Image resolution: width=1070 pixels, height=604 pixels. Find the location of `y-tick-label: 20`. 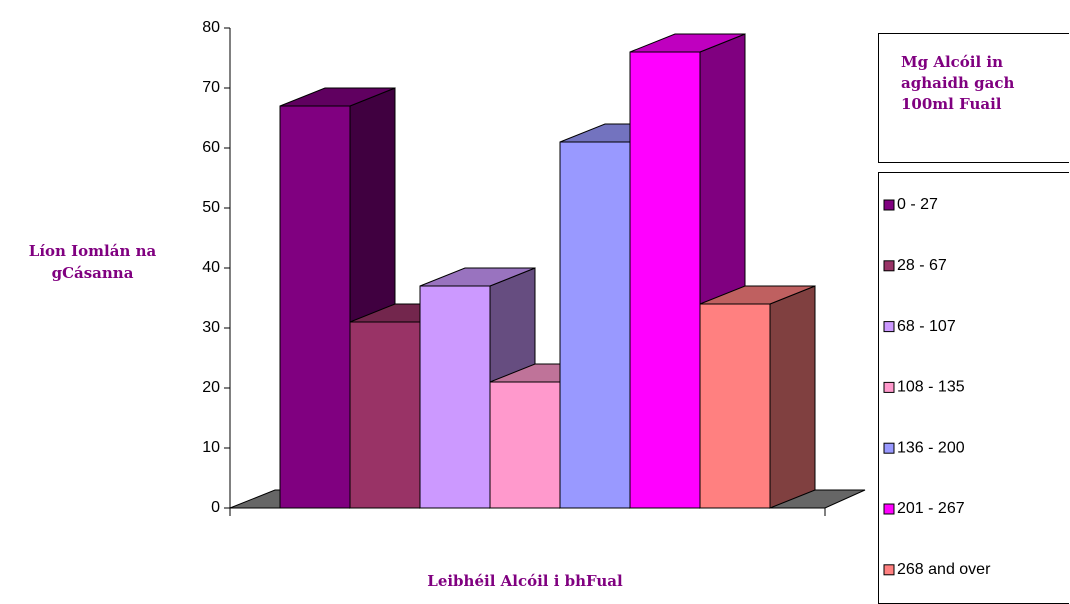

y-tick-label: 20 is located at coordinates (211, 387).